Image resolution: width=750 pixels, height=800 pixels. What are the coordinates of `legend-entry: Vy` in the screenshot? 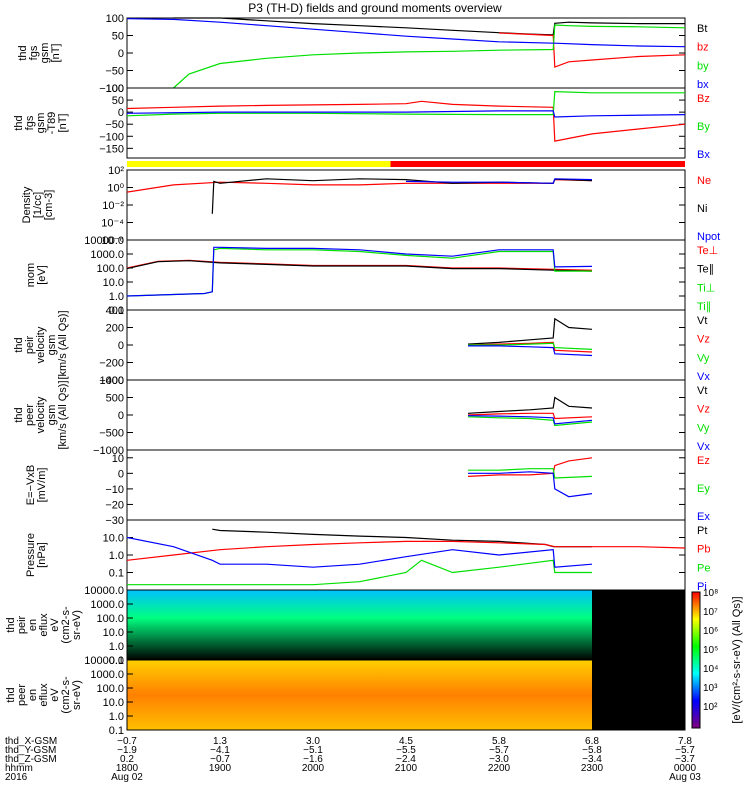 It's located at (703, 428).